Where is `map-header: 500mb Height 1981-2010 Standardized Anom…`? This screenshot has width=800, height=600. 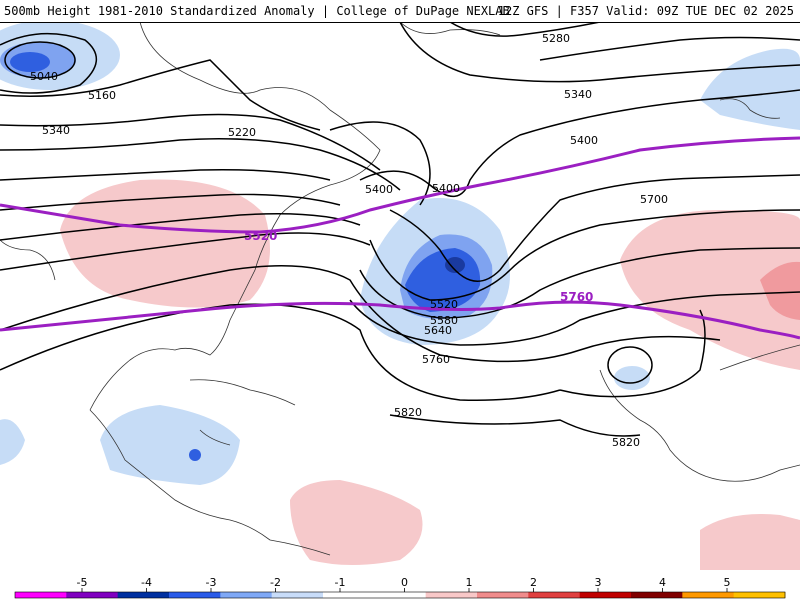 map-header: 500mb Height 1981-2010 Standardized Anom… is located at coordinates (400, 11).